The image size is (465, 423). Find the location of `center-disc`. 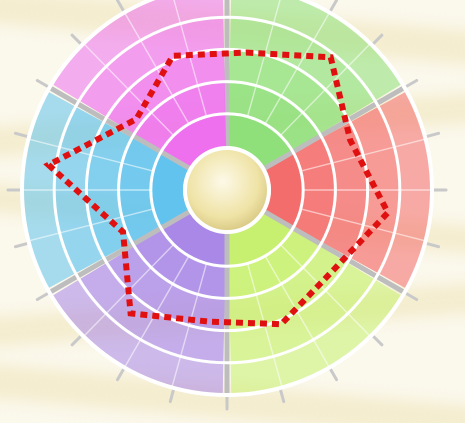

center-disc is located at coordinates (227, 190).